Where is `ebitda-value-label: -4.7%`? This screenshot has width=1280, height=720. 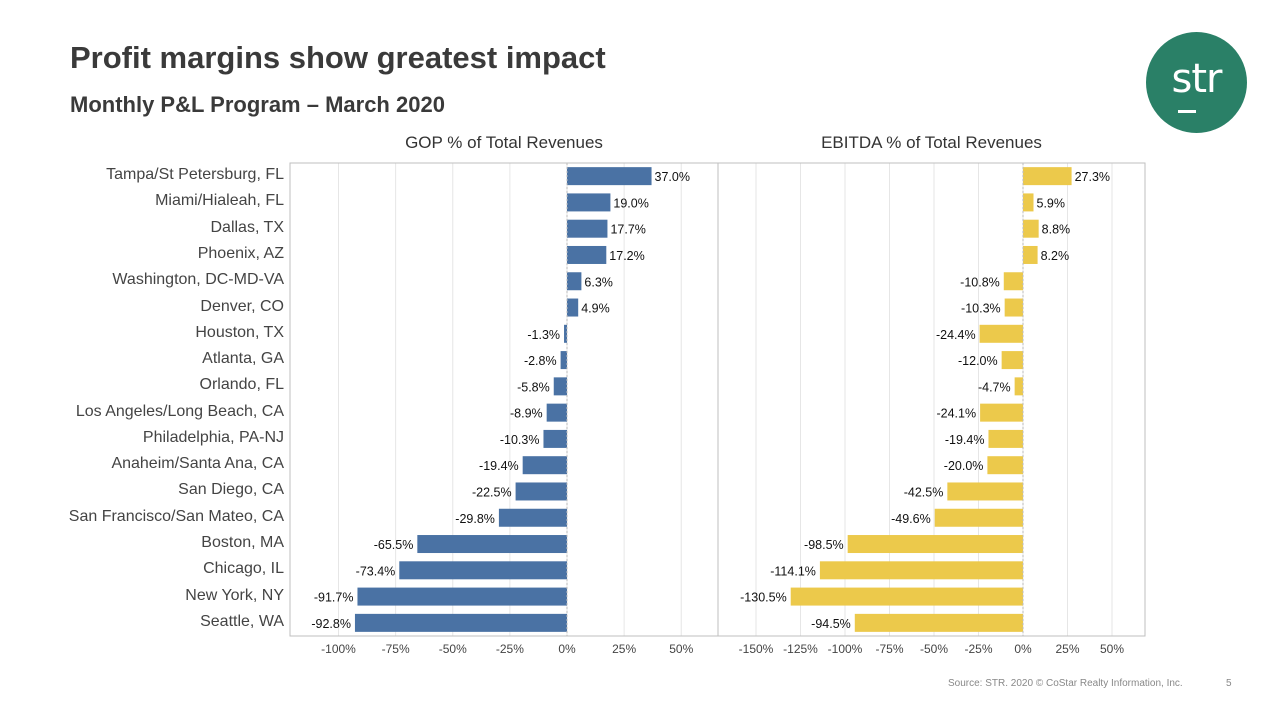 ebitda-value-label: -4.7% is located at coordinates (994, 387).